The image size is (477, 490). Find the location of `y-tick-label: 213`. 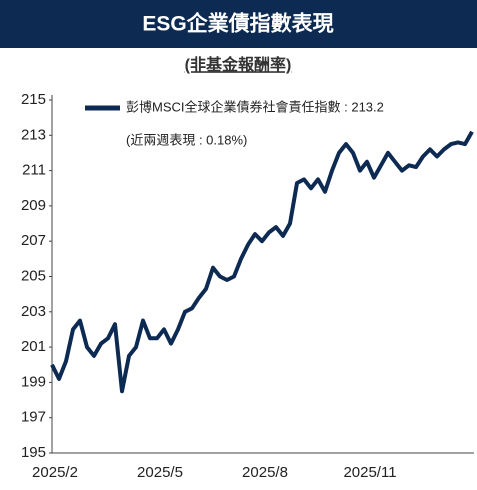

y-tick-label: 213 is located at coordinates (33, 134).